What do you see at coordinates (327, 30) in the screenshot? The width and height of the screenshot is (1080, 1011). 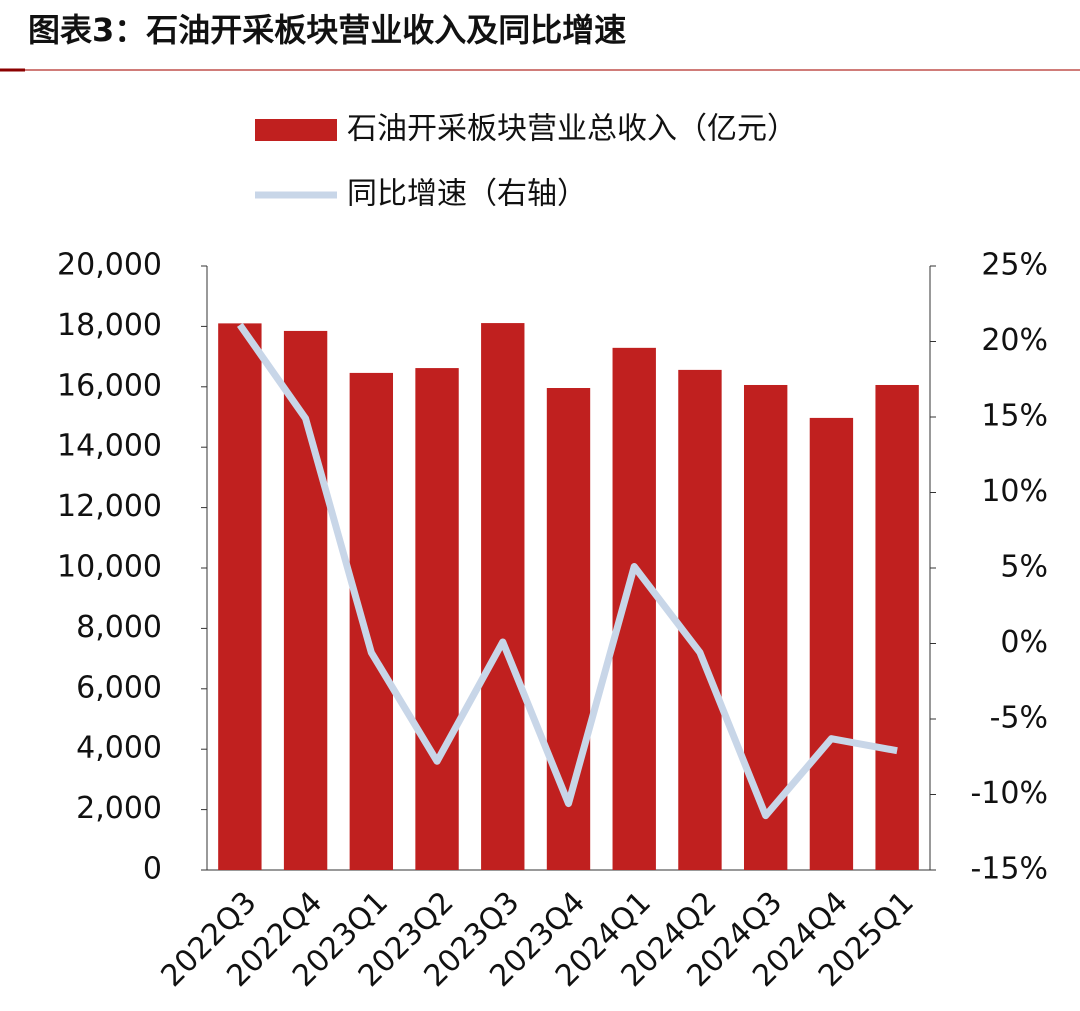 I see `chart-title: 图表3：石油开采板块营业收入及同比增速` at bounding box center [327, 30].